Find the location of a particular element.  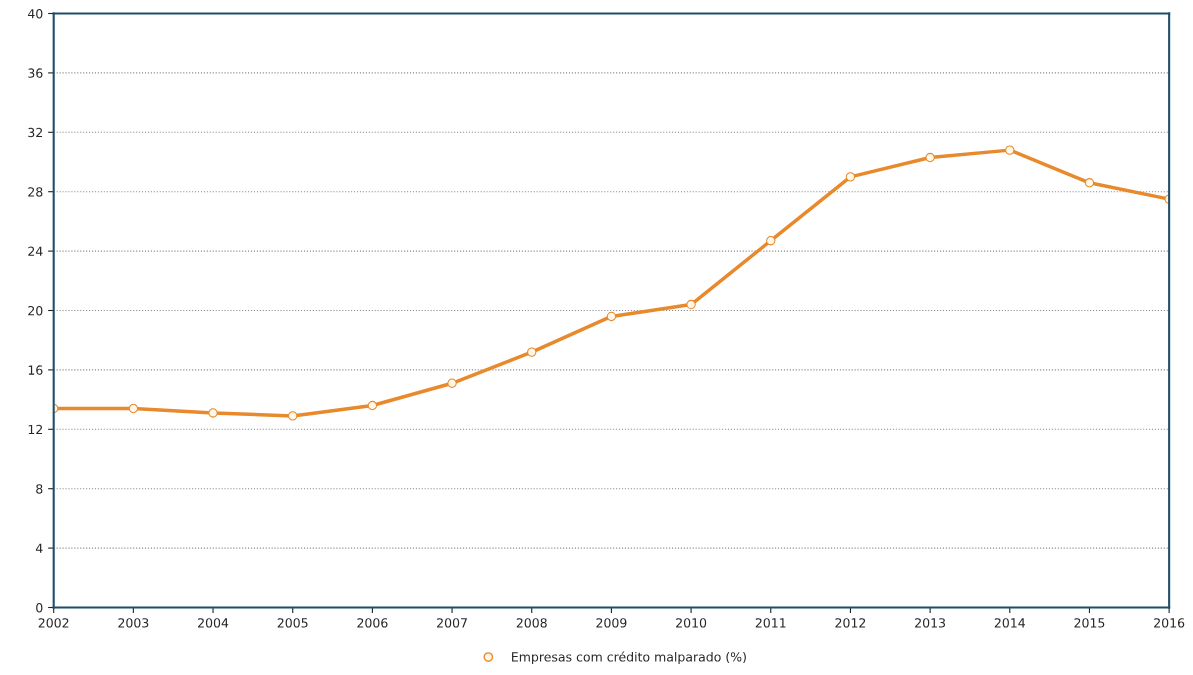

x-tick-label: 2002 is located at coordinates (53, 623).